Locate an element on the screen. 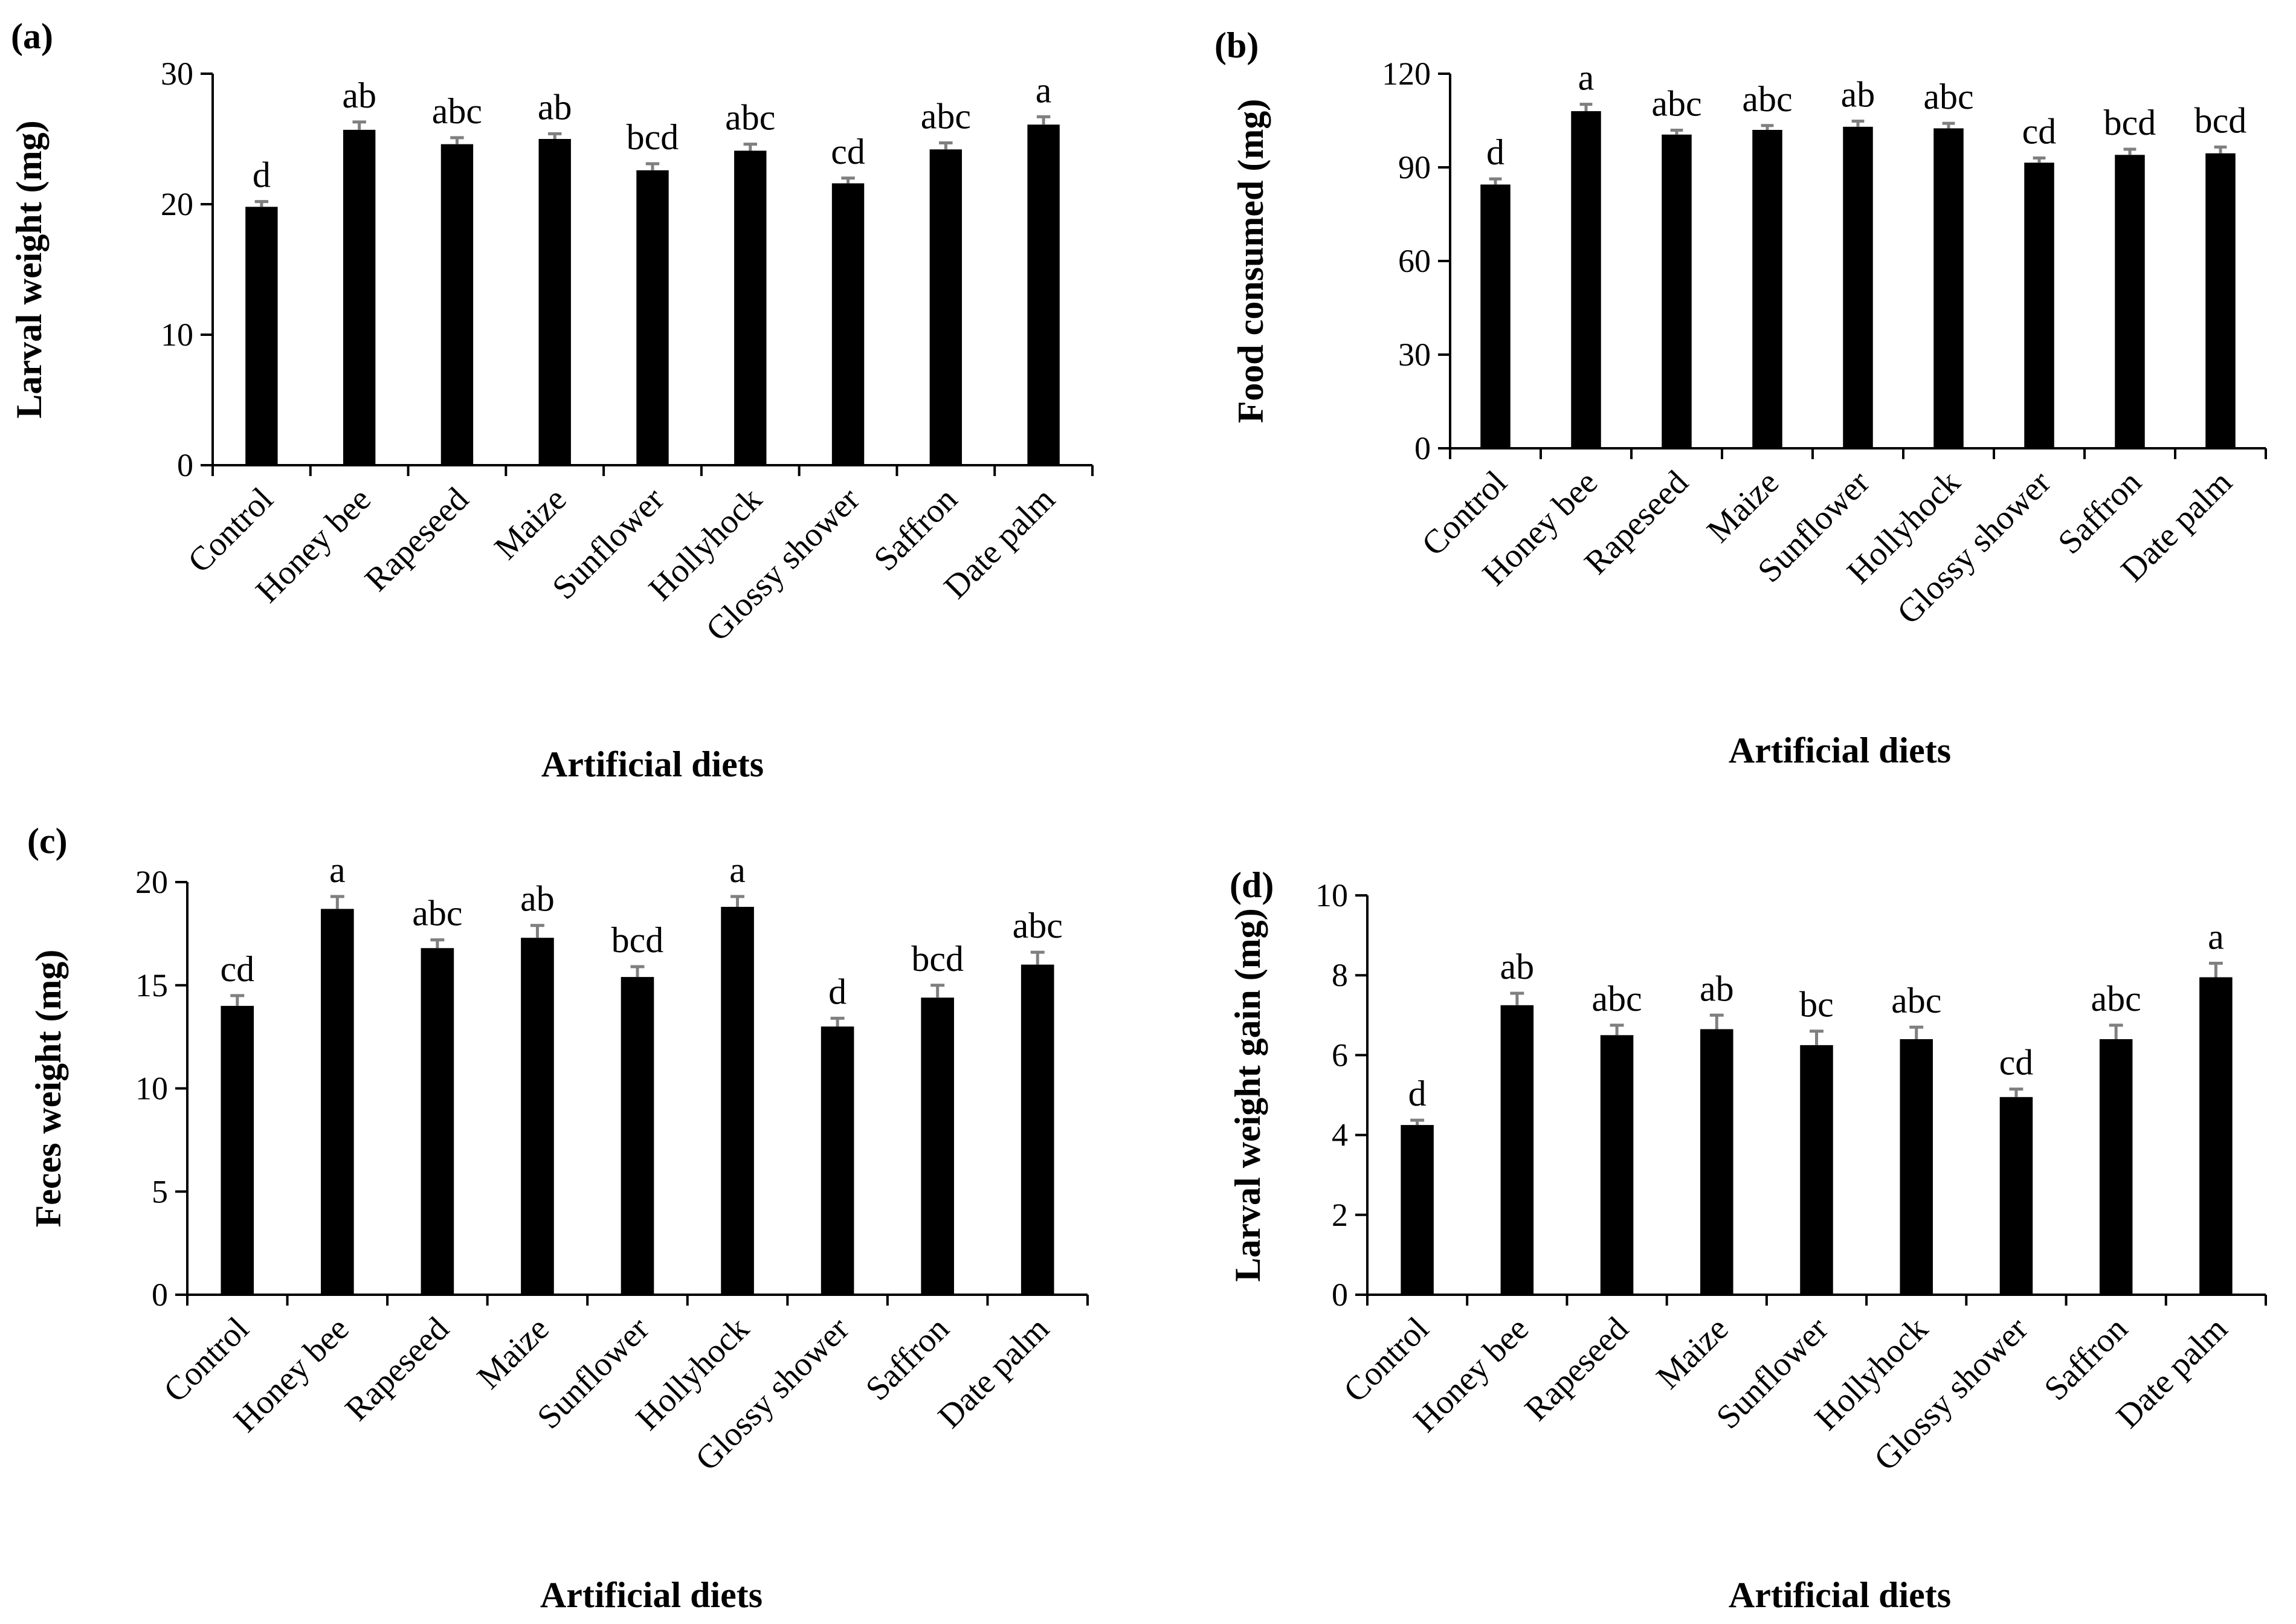 The height and width of the screenshot is (1624, 2296). y-tick-label: 120 is located at coordinates (1406, 74).